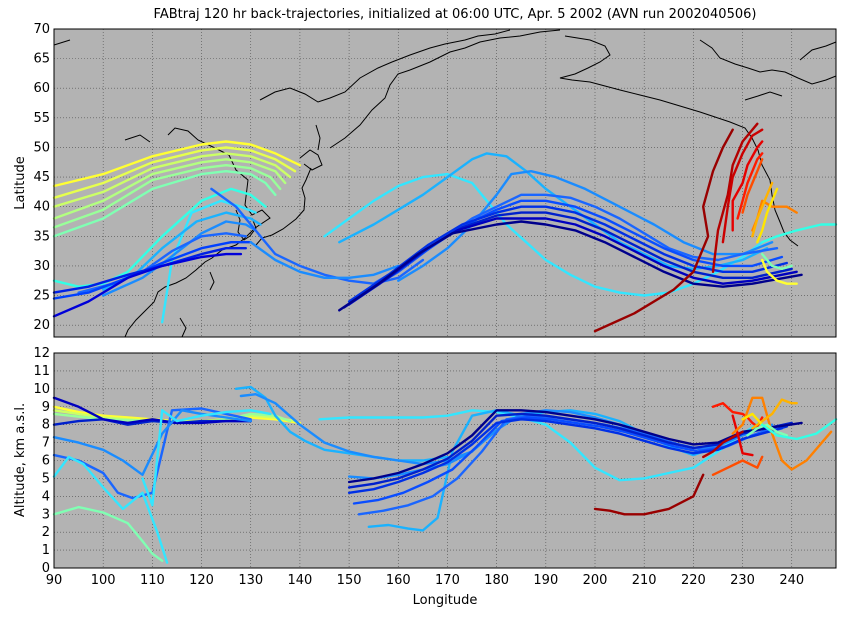  What do you see at coordinates (595, 580) in the screenshot?
I see `altitude-x-tick-label: 200` at bounding box center [595, 580].